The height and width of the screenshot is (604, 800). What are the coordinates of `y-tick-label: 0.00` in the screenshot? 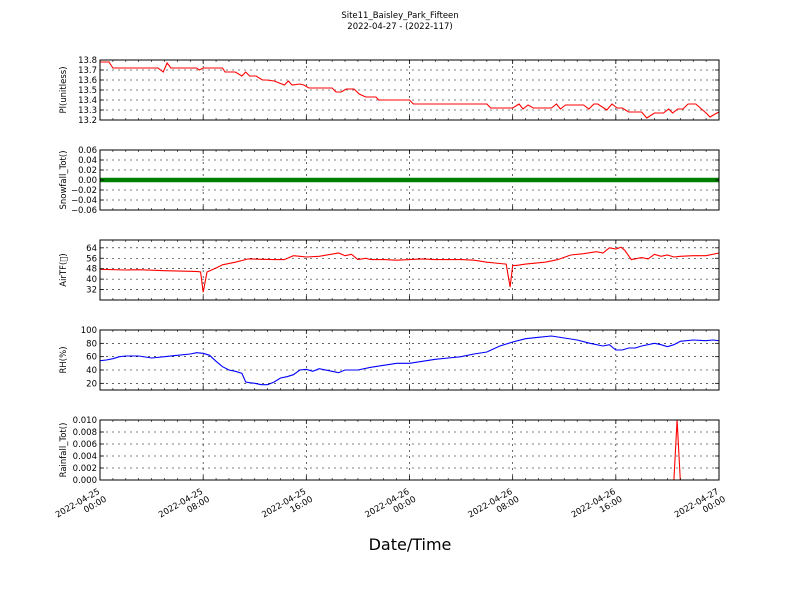 It's located at (87, 181).